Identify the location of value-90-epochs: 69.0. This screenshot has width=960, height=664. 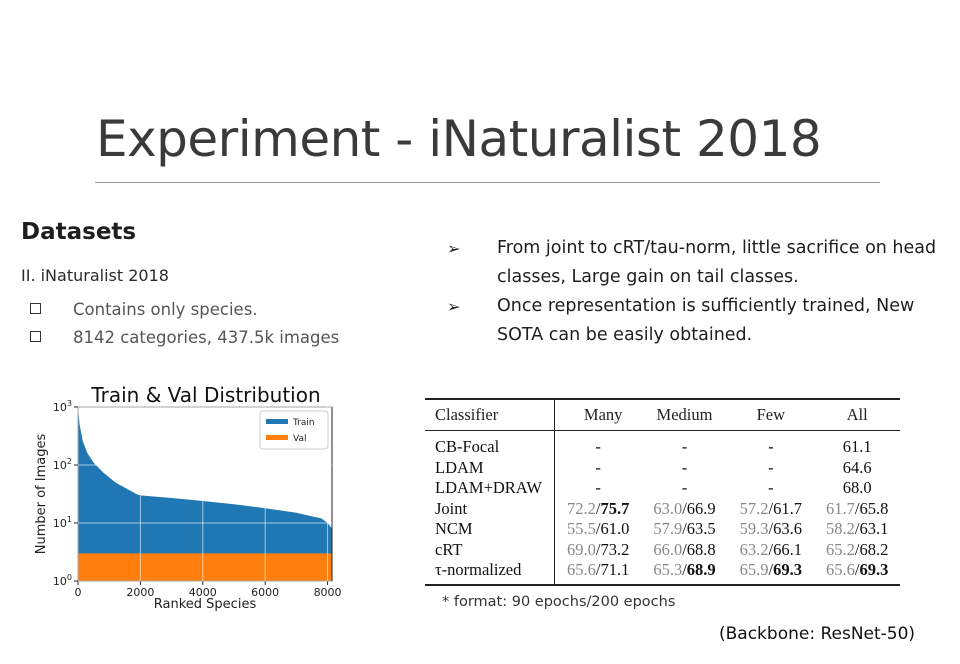
(581, 549).